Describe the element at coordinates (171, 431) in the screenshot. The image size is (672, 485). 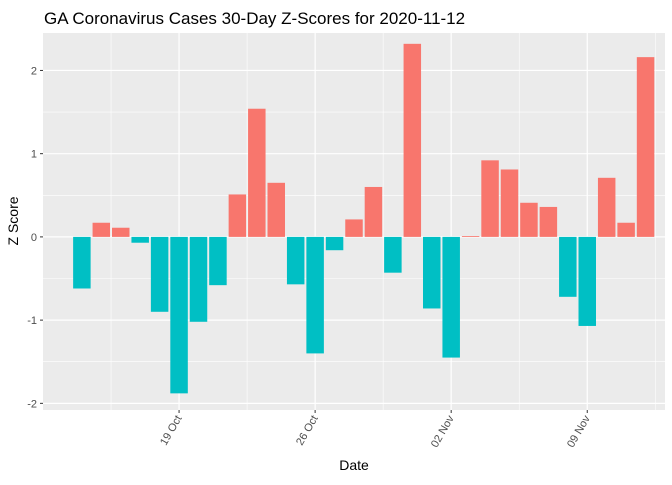
I see `x-tick-label: 19 Oct` at that location.